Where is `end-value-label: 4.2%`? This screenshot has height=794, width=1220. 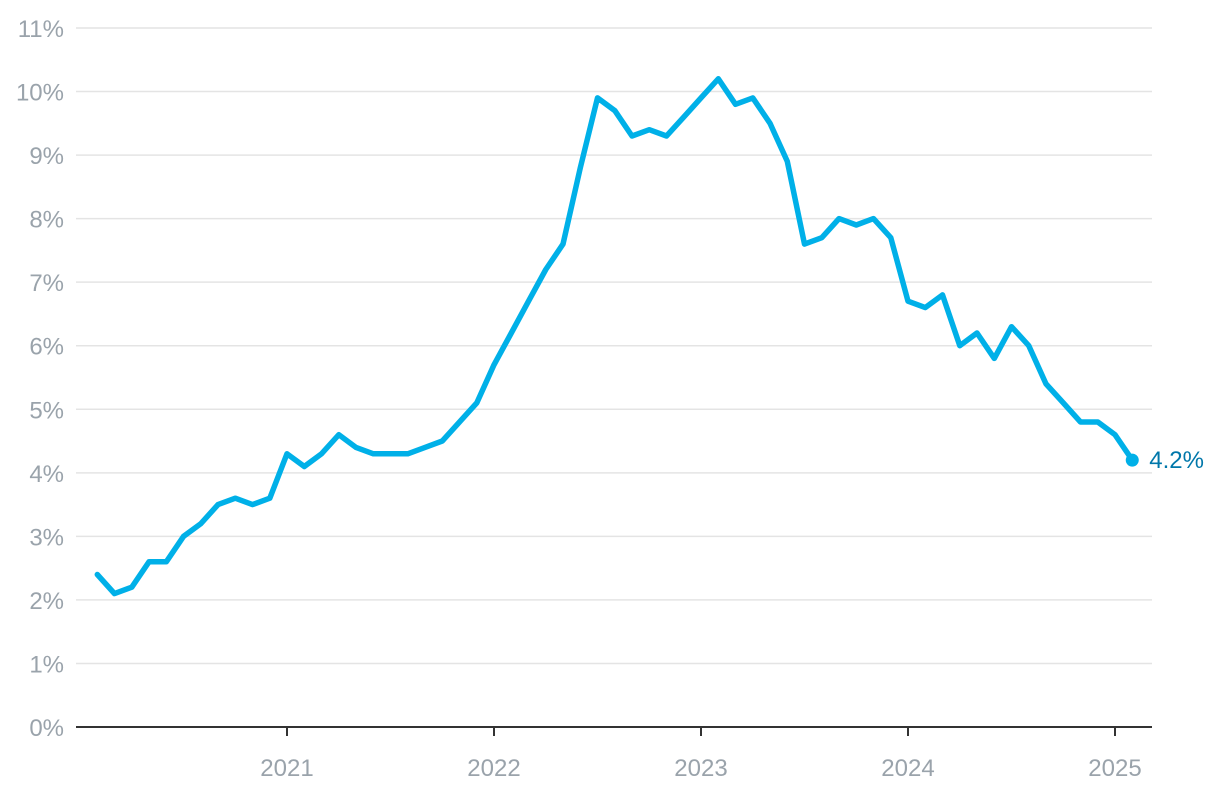 end-value-label: 4.2% is located at coordinates (1176, 460).